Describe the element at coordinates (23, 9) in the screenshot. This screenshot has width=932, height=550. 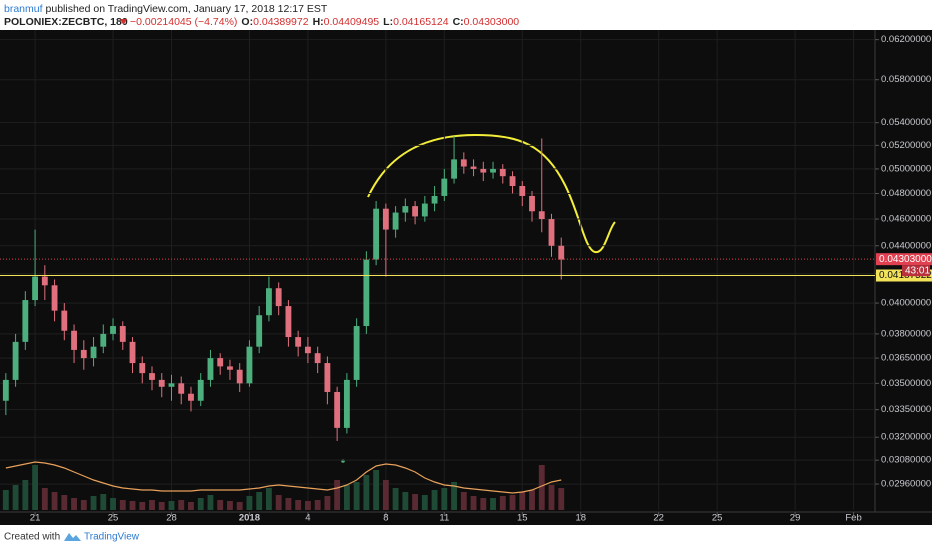
I see `author: branmuf` at that location.